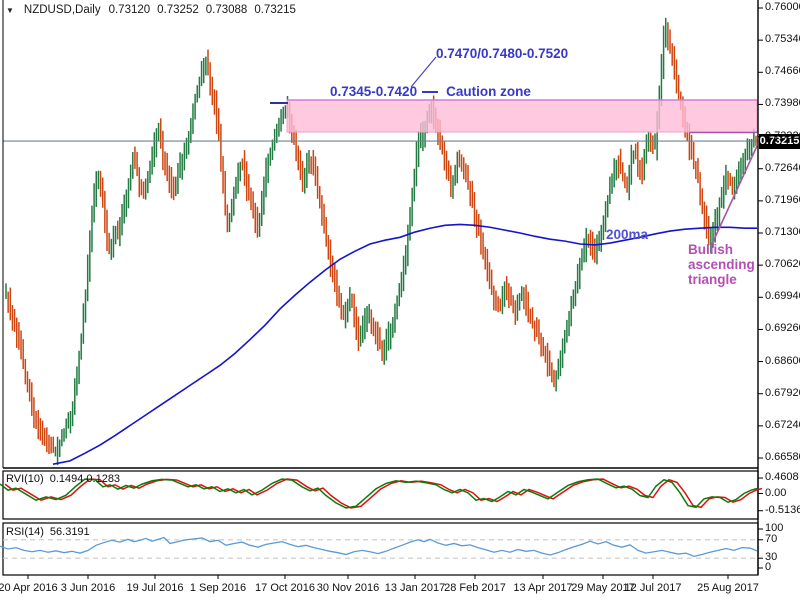 The height and width of the screenshot is (600, 800). Describe the element at coordinates (502, 53) in the screenshot. I see `resistance-annotation: 0.7470/0.7480-0.7520` at that location.